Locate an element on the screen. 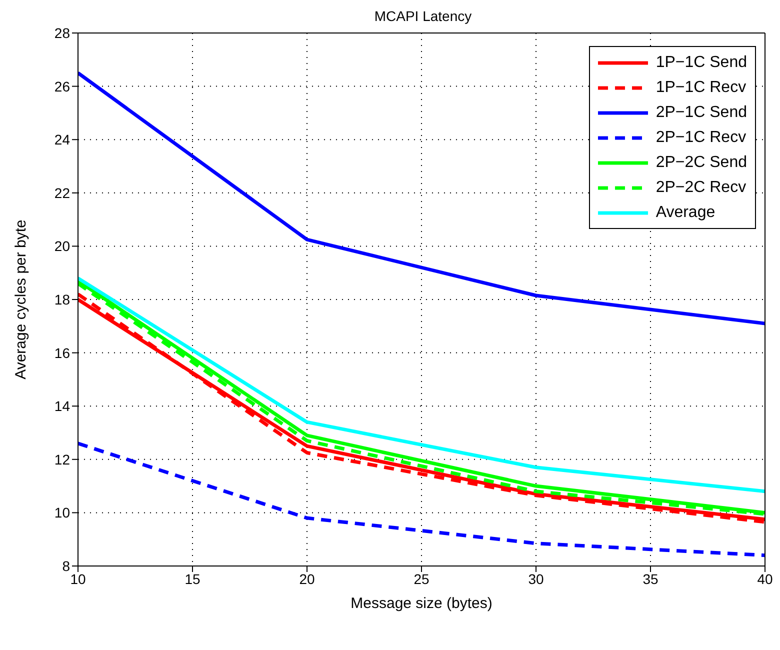 The width and height of the screenshot is (780, 650). x-tick-label: 30 is located at coordinates (536, 578).